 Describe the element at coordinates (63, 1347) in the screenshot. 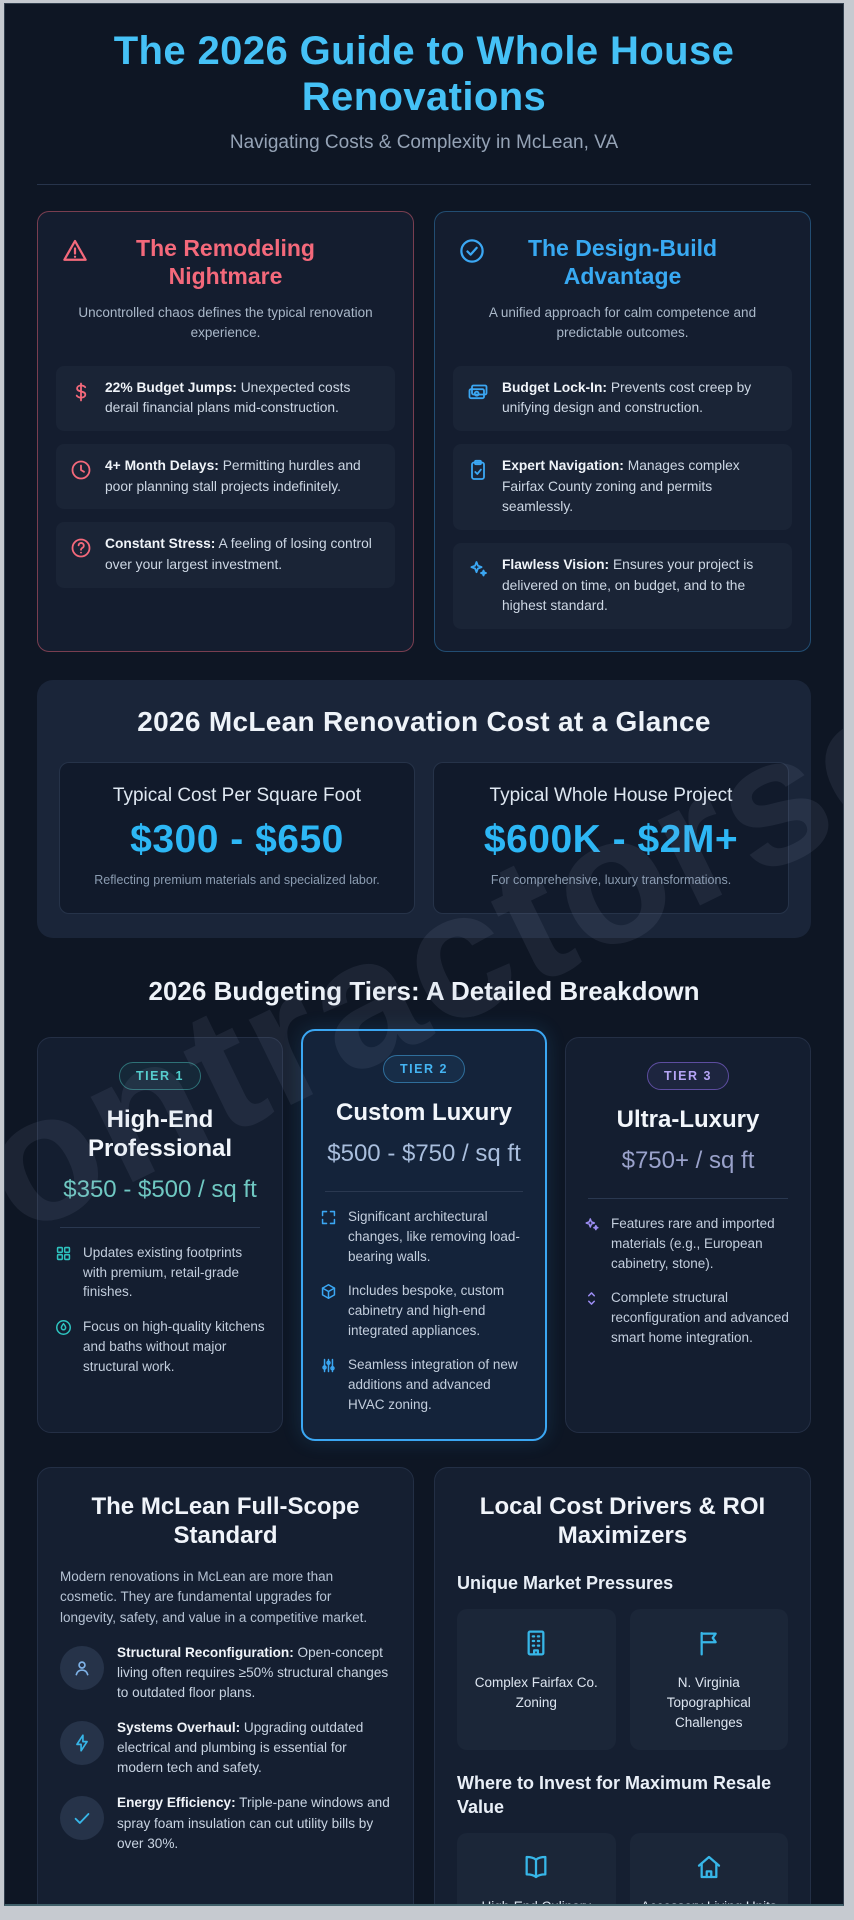

I see `droplet-circle-icon` at that location.